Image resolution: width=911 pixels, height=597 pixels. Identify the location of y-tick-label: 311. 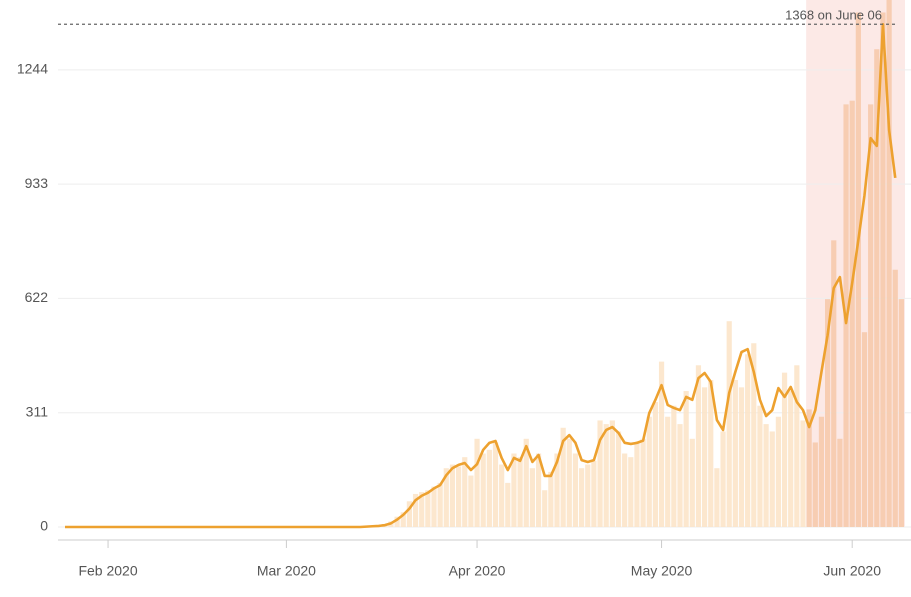
(37, 411).